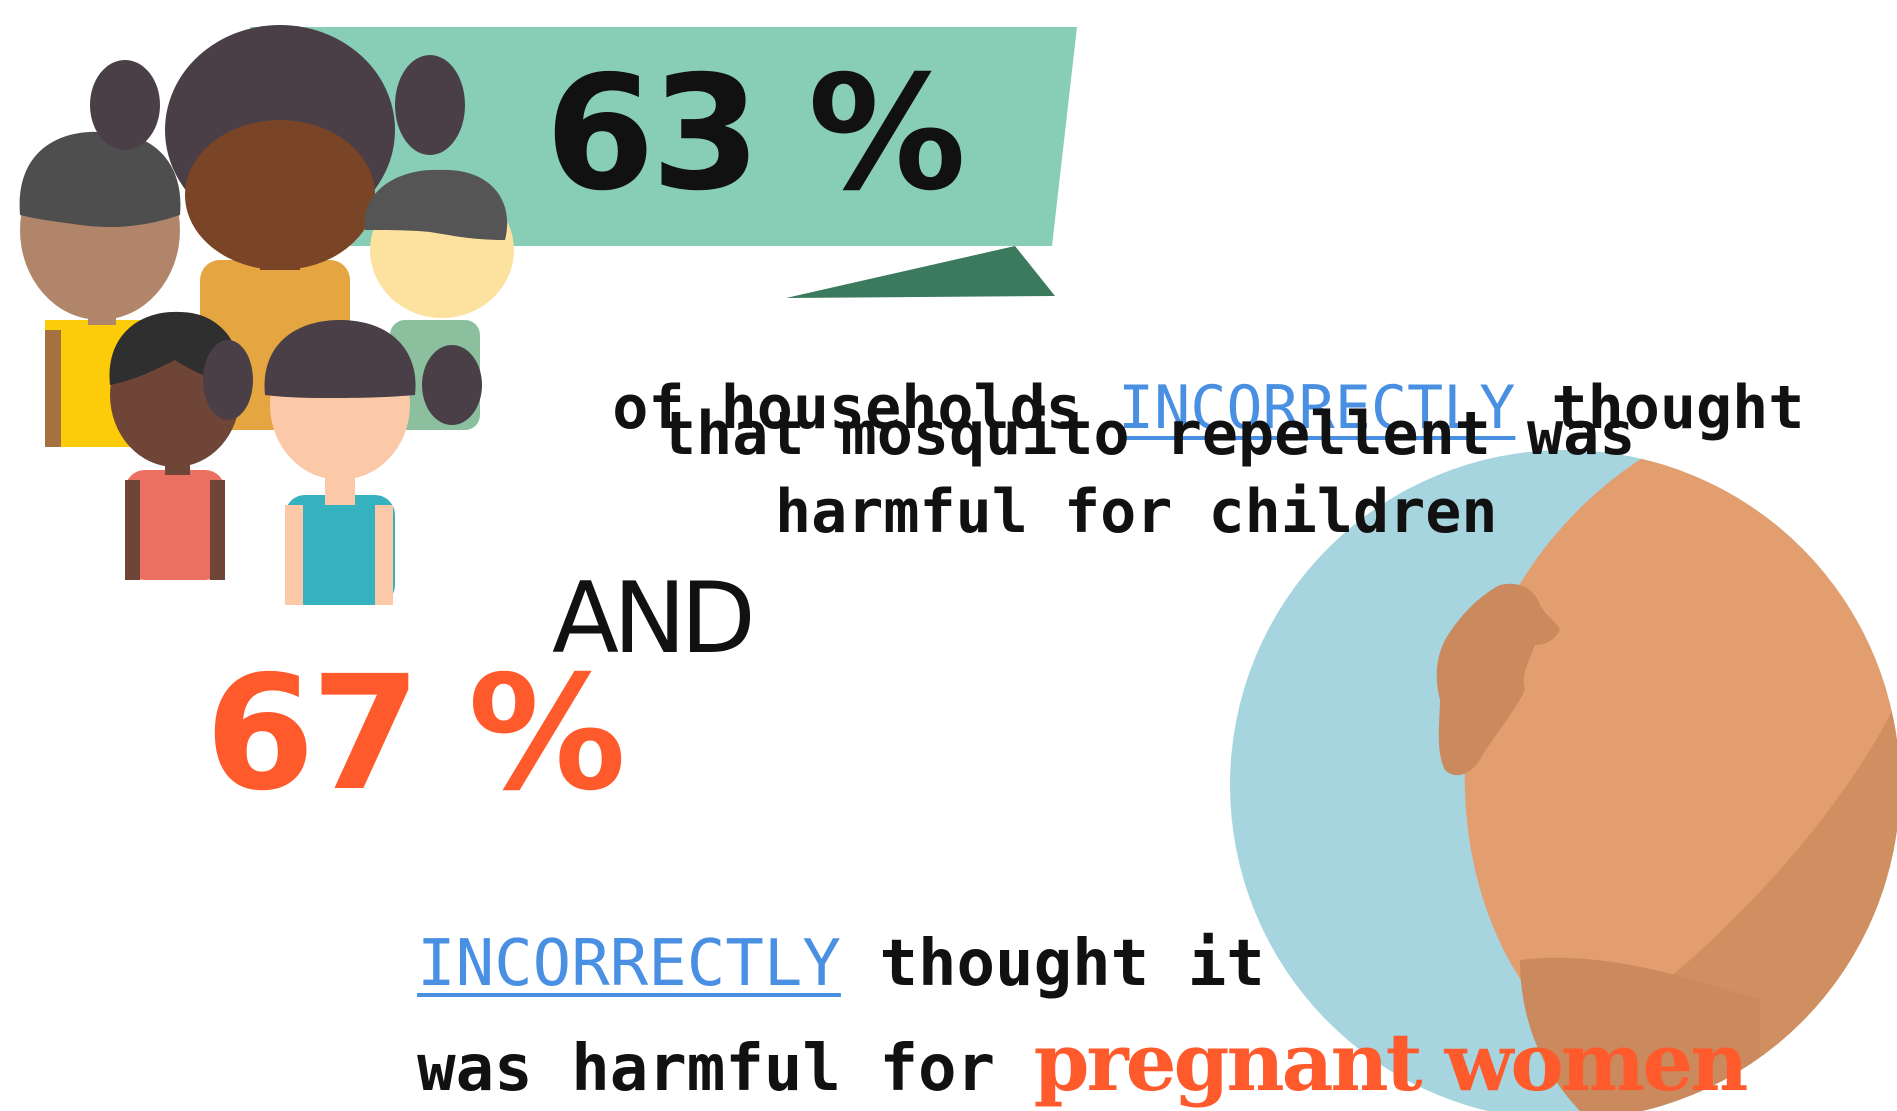 The width and height of the screenshot is (1897, 1111). Describe the element at coordinates (413, 734) in the screenshot. I see `stat-67-percent: 67 %` at that location.